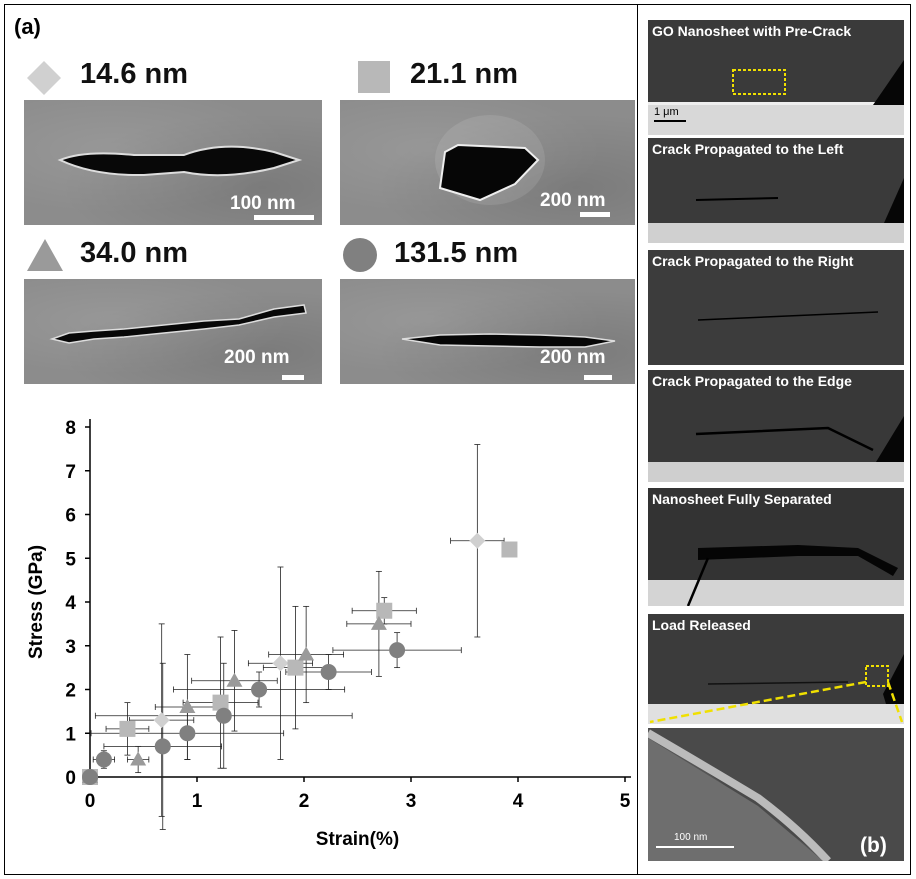 The height and width of the screenshot is (879, 916). What do you see at coordinates (691, 837) in the screenshot?
I see `zoom-scale-label: 100 nm` at bounding box center [691, 837].